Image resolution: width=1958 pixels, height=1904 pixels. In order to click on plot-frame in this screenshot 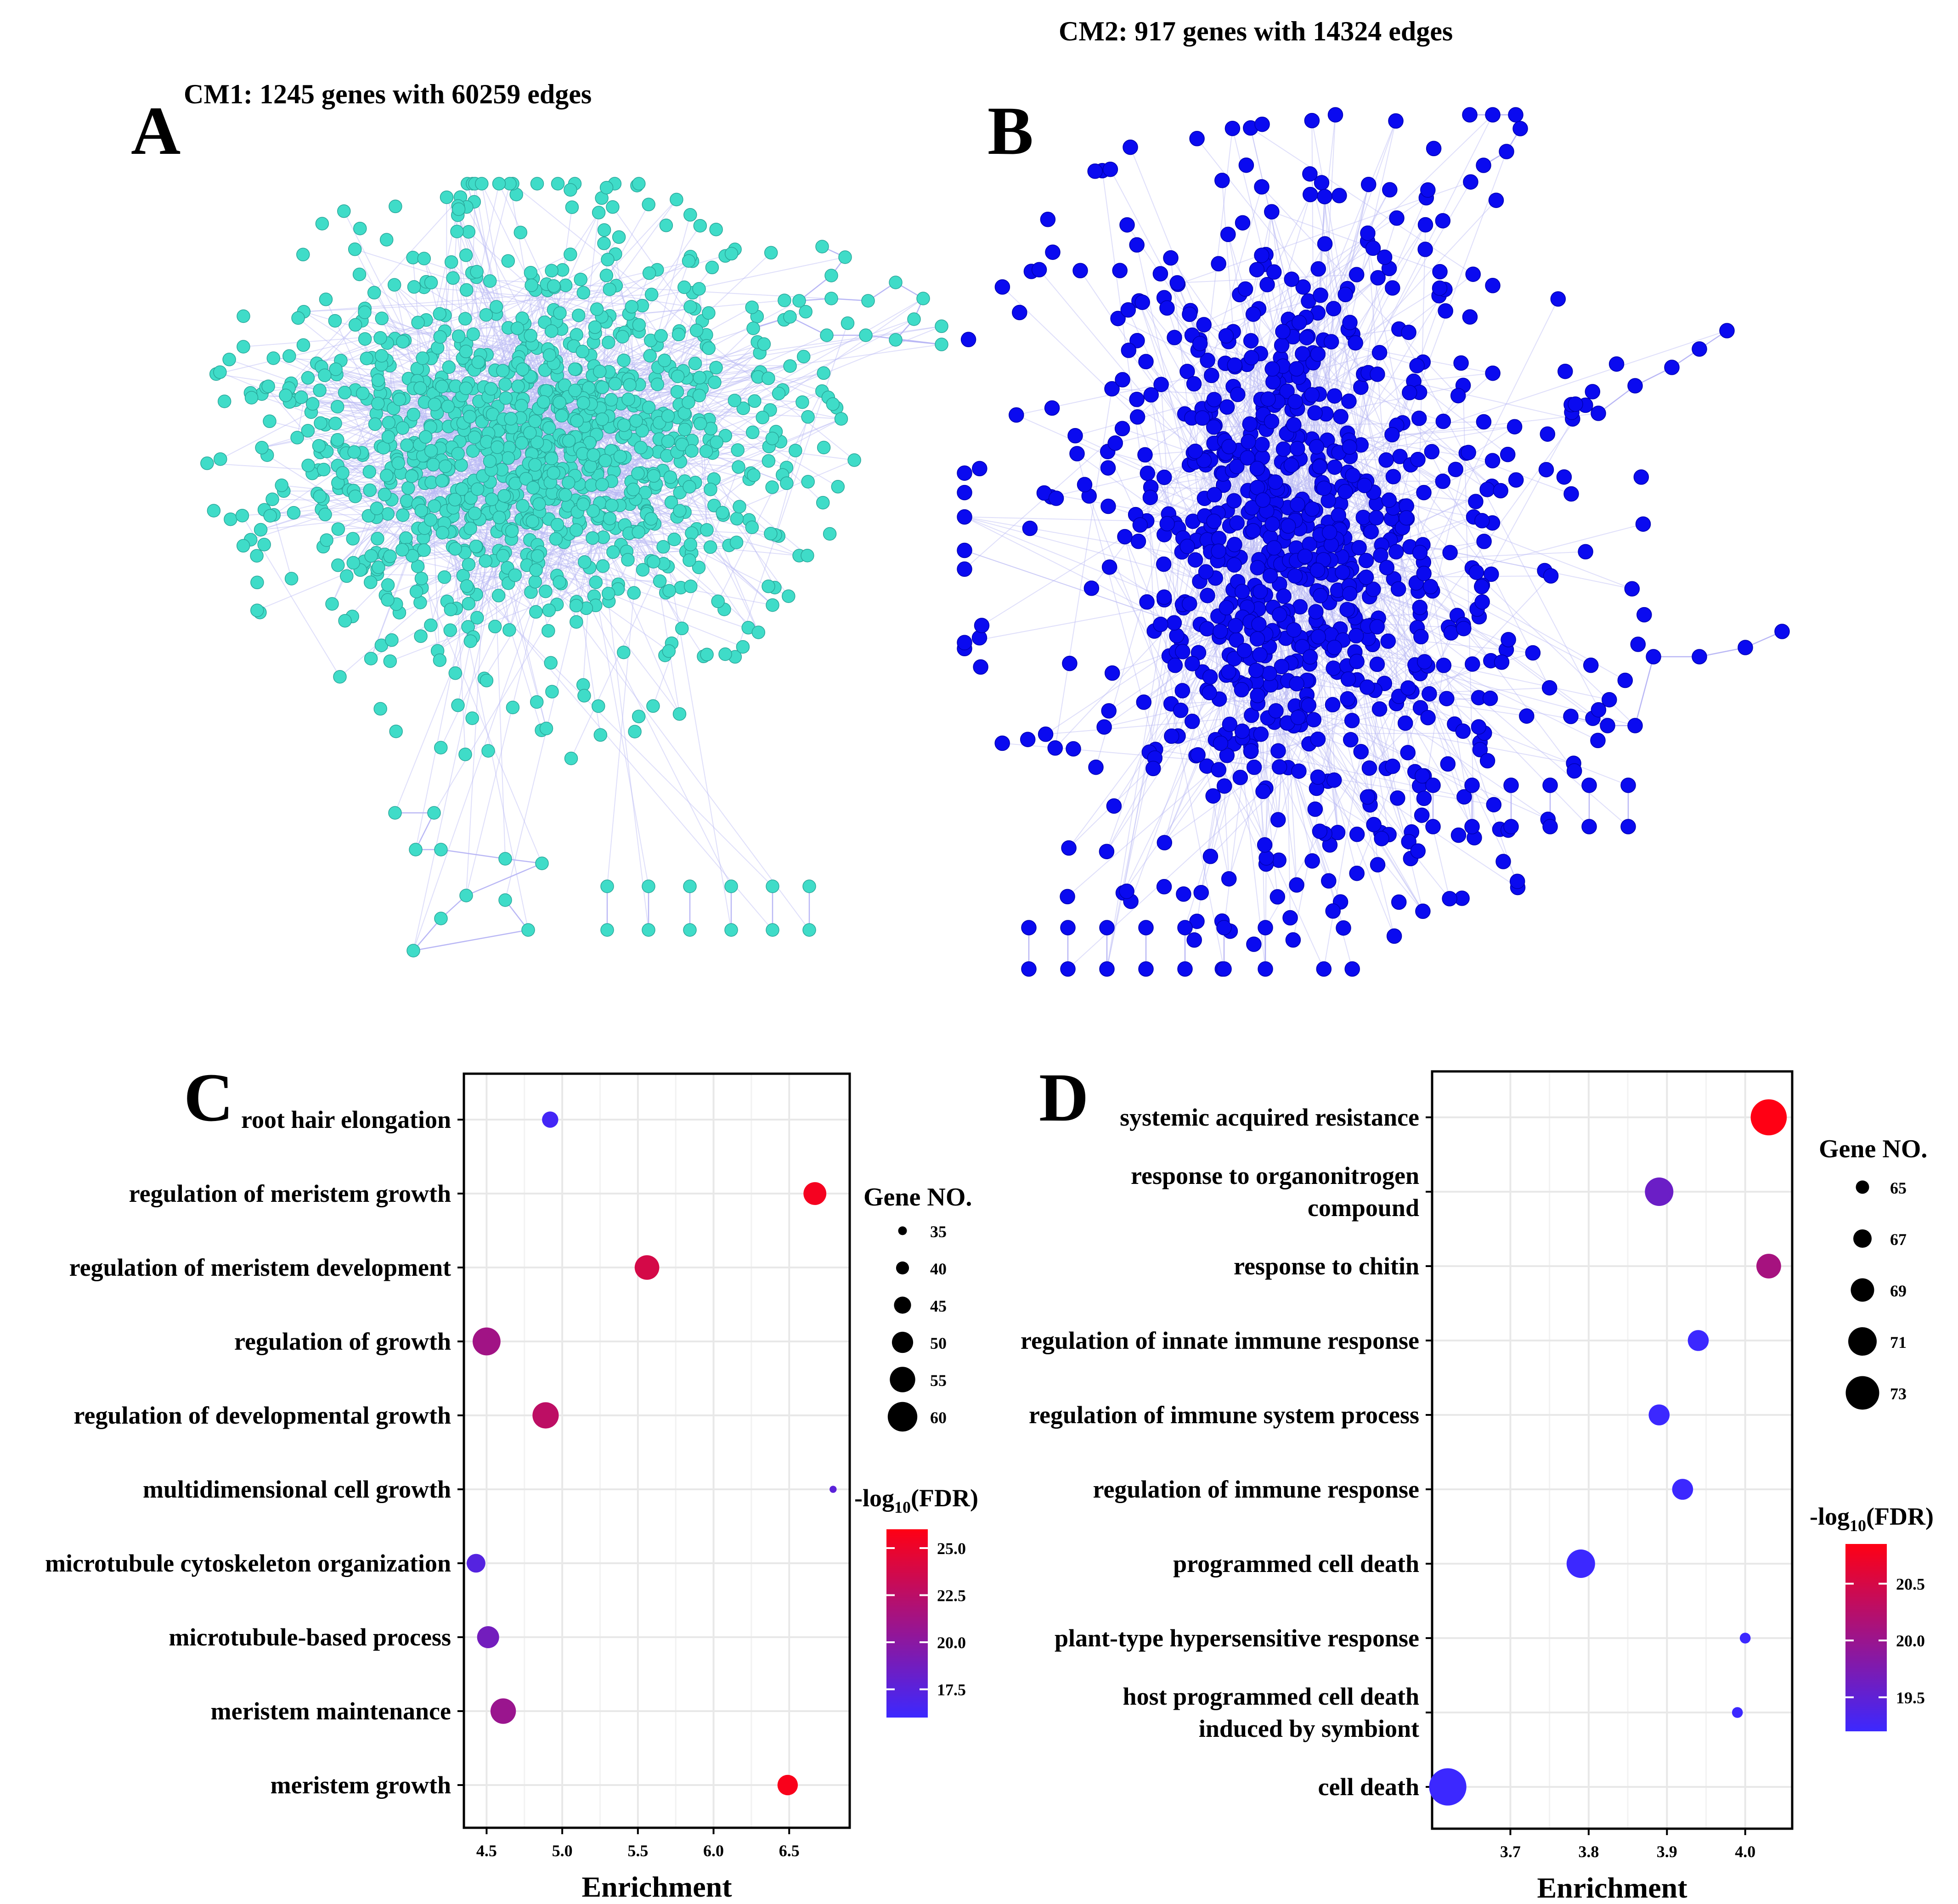, I will do `click(657, 1450)`.